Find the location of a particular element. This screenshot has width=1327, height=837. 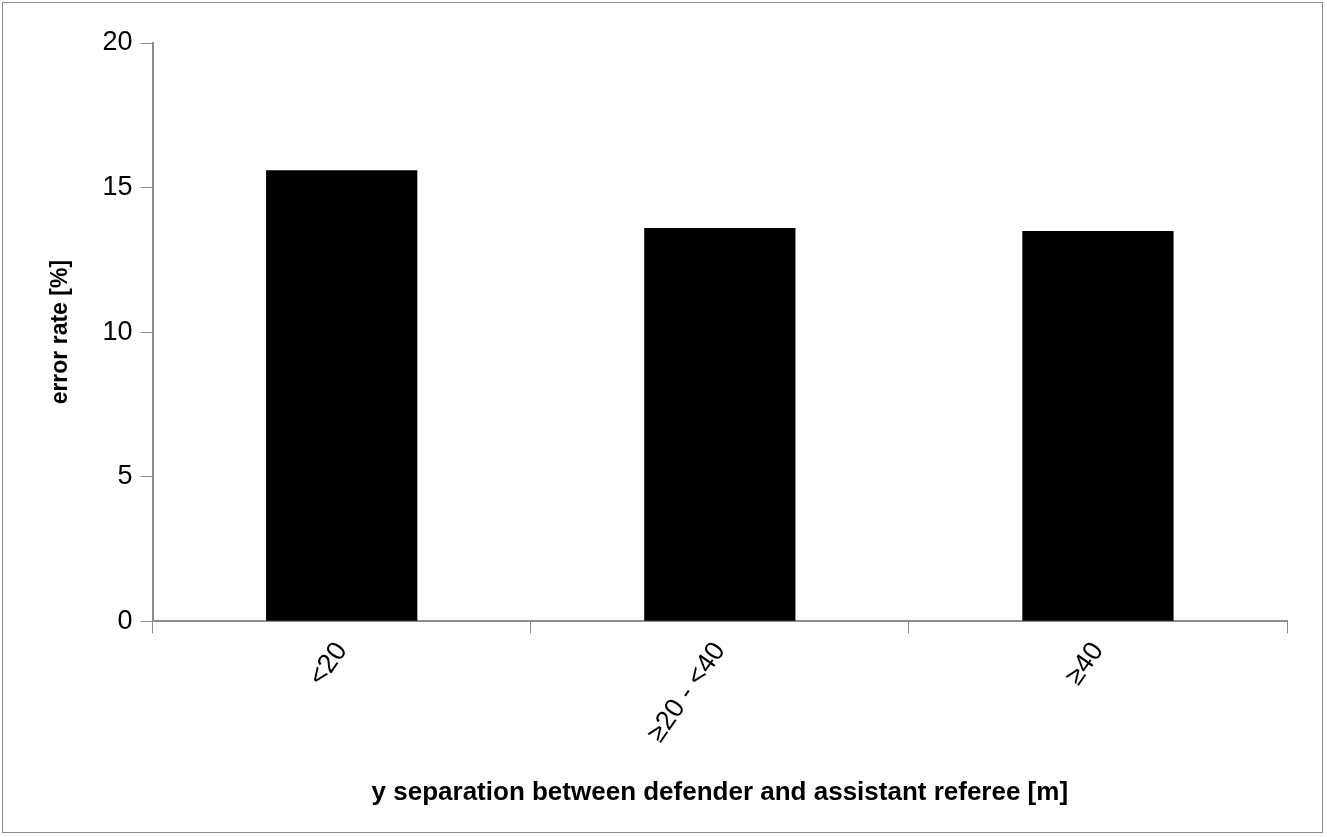

y-tick-label: 10 is located at coordinates (117, 330).